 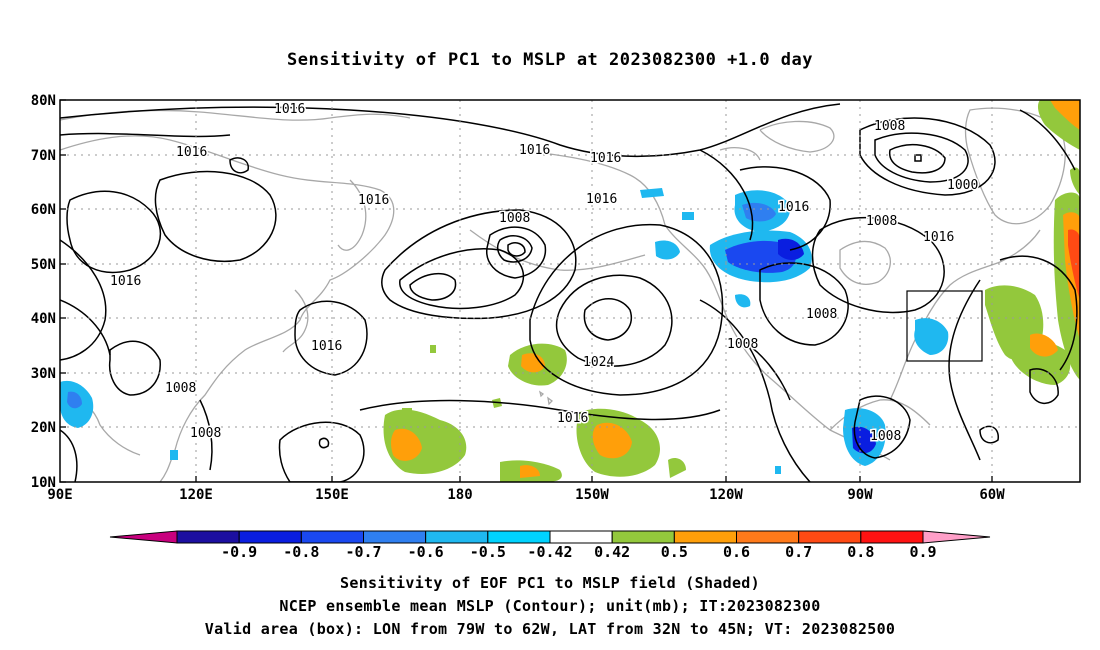 What do you see at coordinates (488, 552) in the screenshot?
I see `colorbar-tick-label: -0.5` at bounding box center [488, 552].